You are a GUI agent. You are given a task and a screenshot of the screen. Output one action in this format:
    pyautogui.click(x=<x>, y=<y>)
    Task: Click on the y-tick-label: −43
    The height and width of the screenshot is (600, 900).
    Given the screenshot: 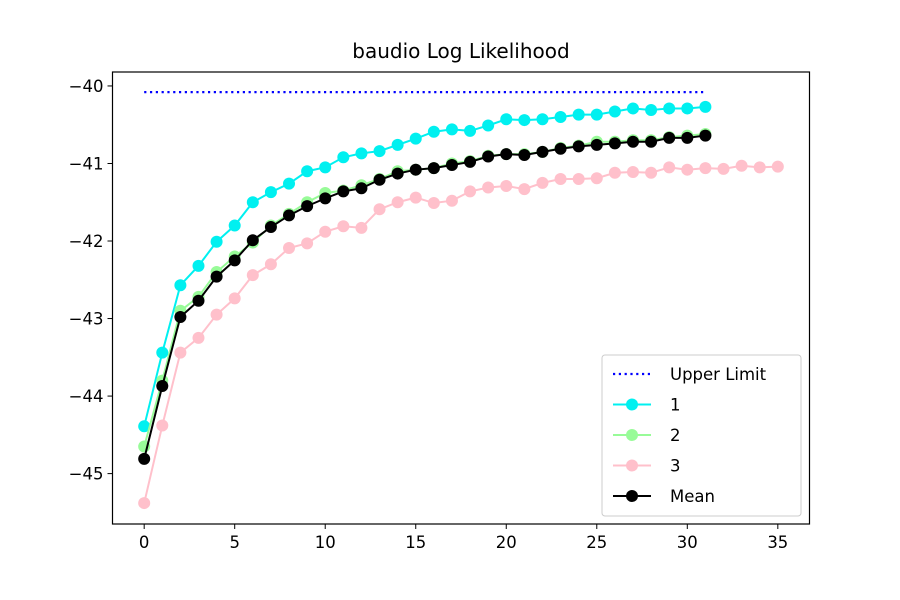 What is the action you would take?
    pyautogui.click(x=86, y=319)
    